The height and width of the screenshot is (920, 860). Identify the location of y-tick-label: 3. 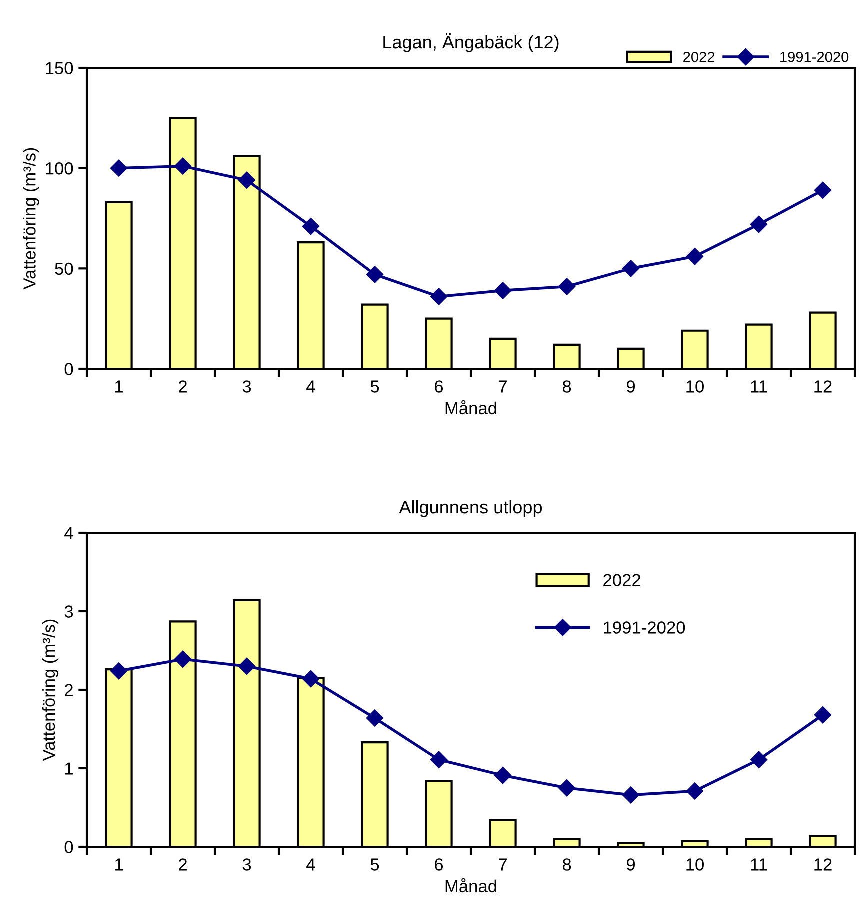
(69, 612).